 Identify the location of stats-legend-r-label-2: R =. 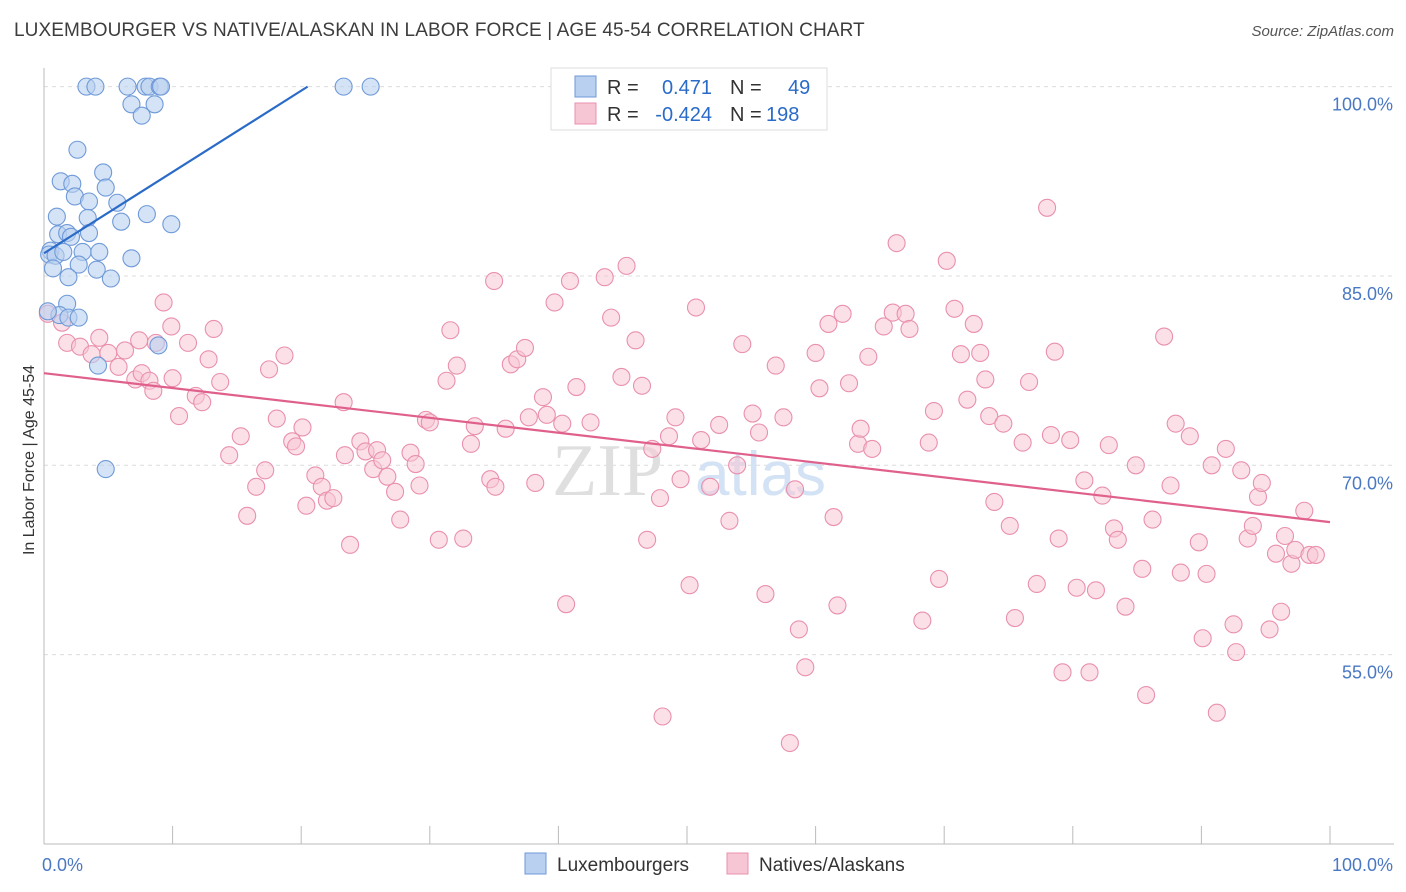
(623, 115).